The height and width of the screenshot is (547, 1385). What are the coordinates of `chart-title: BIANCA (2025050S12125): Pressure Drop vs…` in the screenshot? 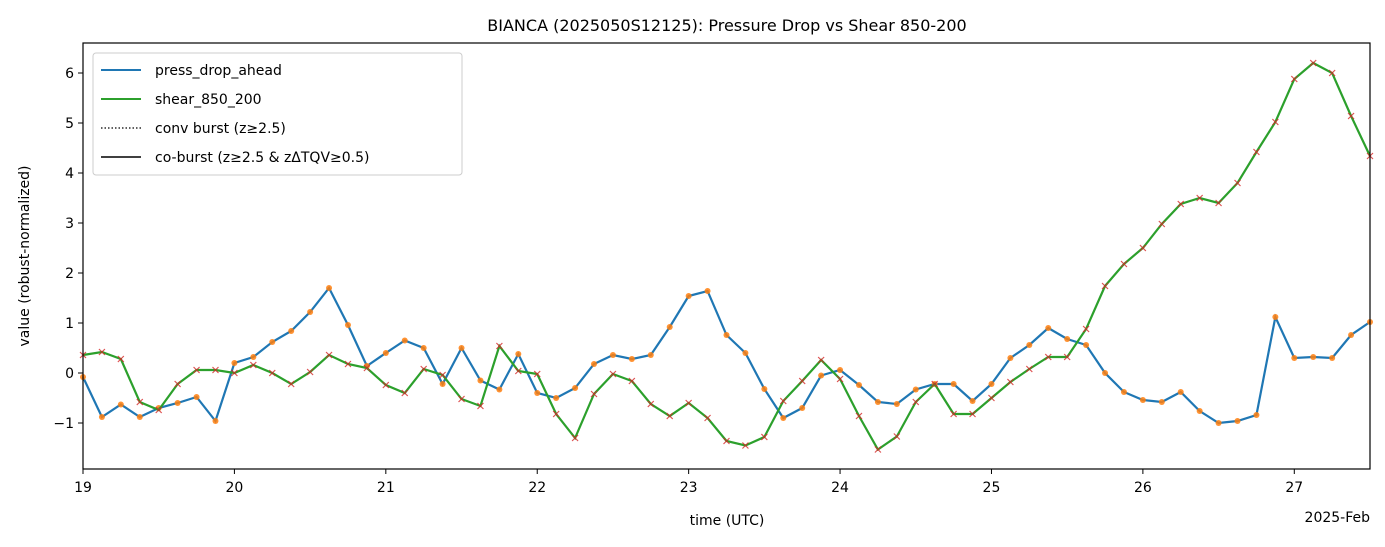 It's located at (726, 25).